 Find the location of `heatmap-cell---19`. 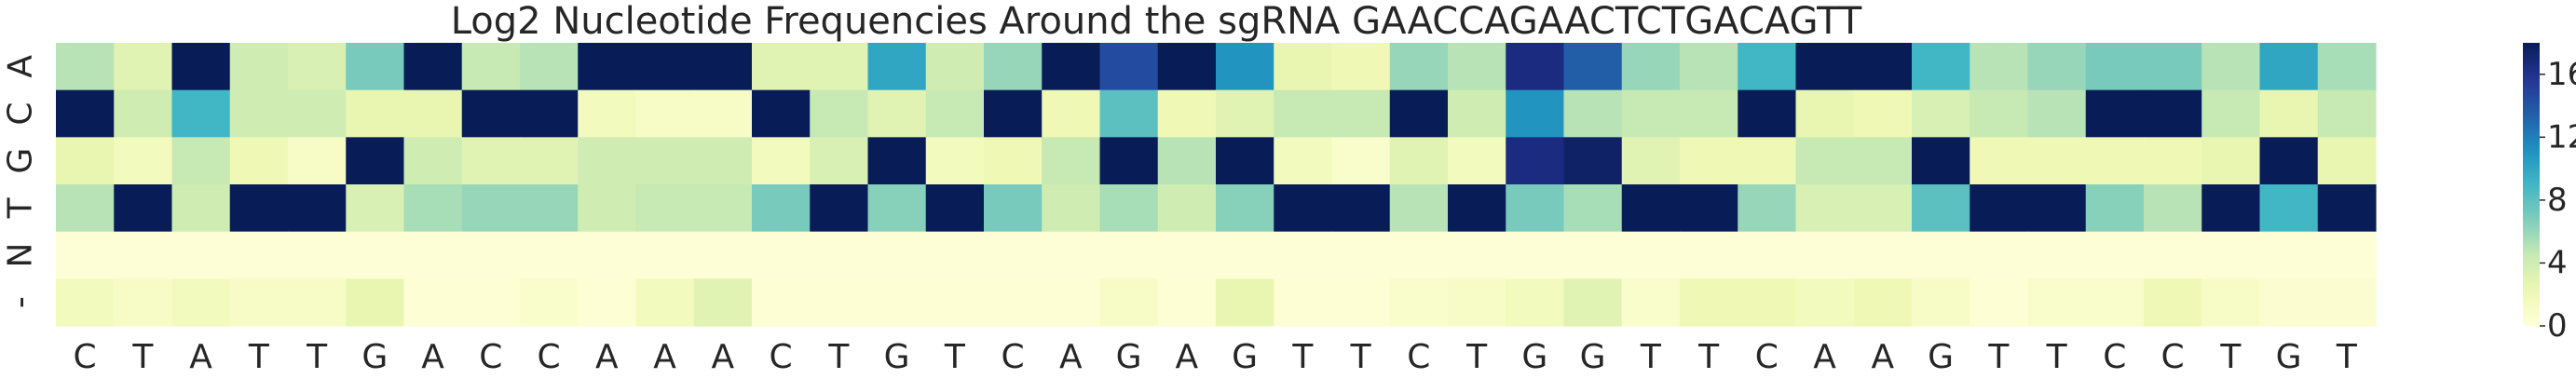

heatmap-cell---19 is located at coordinates (1187, 302).